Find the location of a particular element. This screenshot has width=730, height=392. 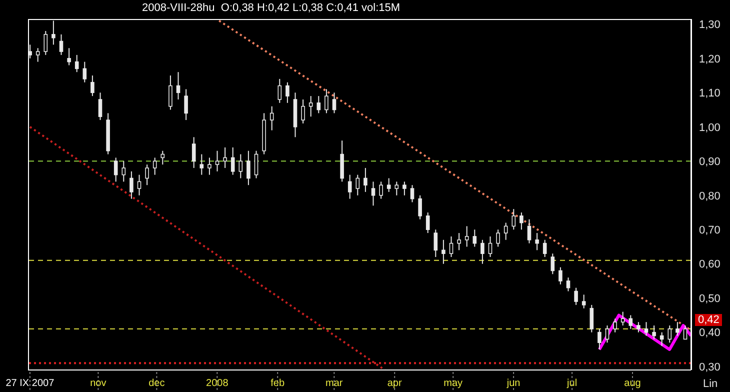

text: Lin is located at coordinates (710, 384).